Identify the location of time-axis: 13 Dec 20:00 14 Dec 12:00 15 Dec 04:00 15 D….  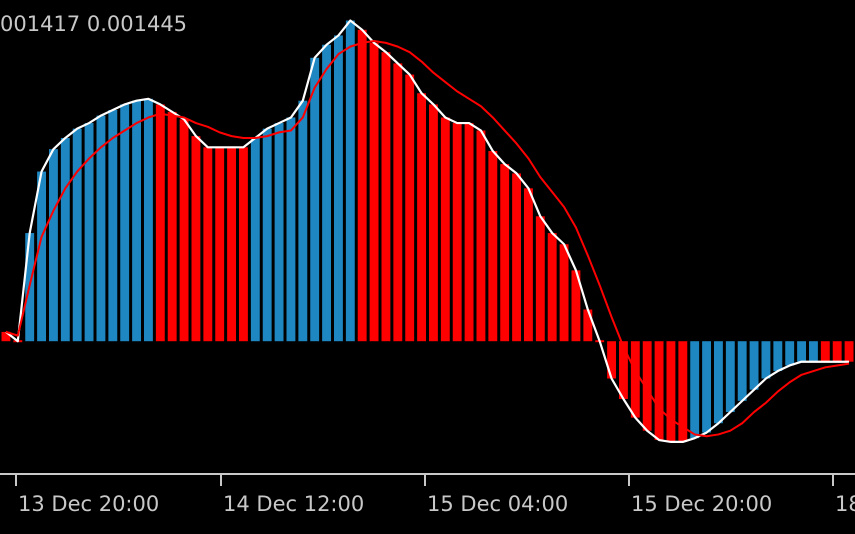
(427, 494).